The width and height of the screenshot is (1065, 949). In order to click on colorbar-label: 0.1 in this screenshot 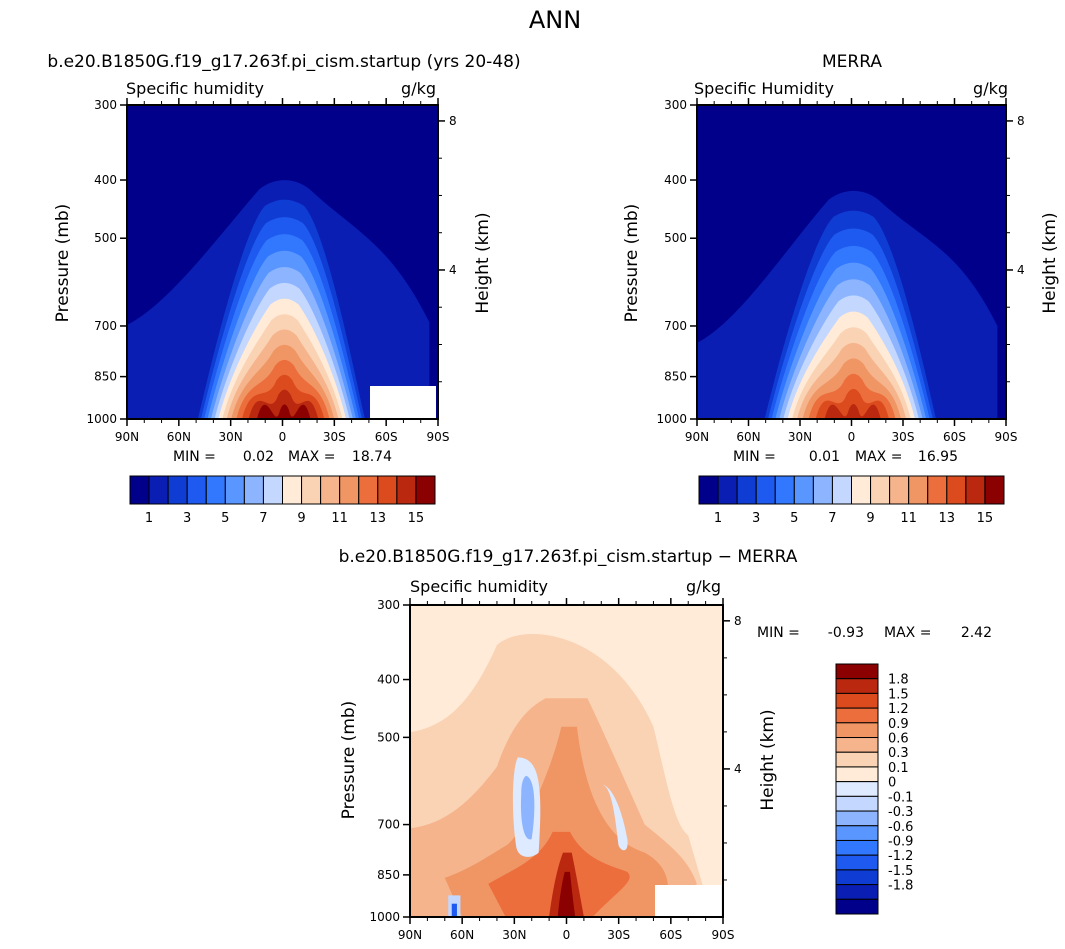, I will do `click(898, 768)`.